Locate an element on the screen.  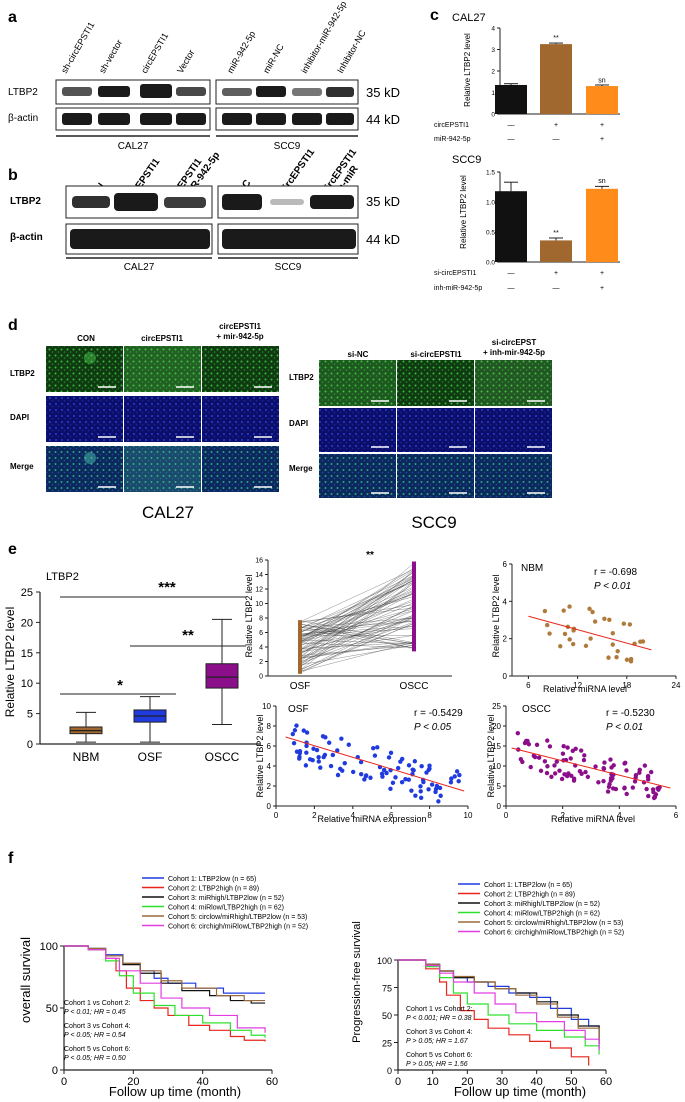
y-tick-label: 4 is located at coordinates (269, 766).